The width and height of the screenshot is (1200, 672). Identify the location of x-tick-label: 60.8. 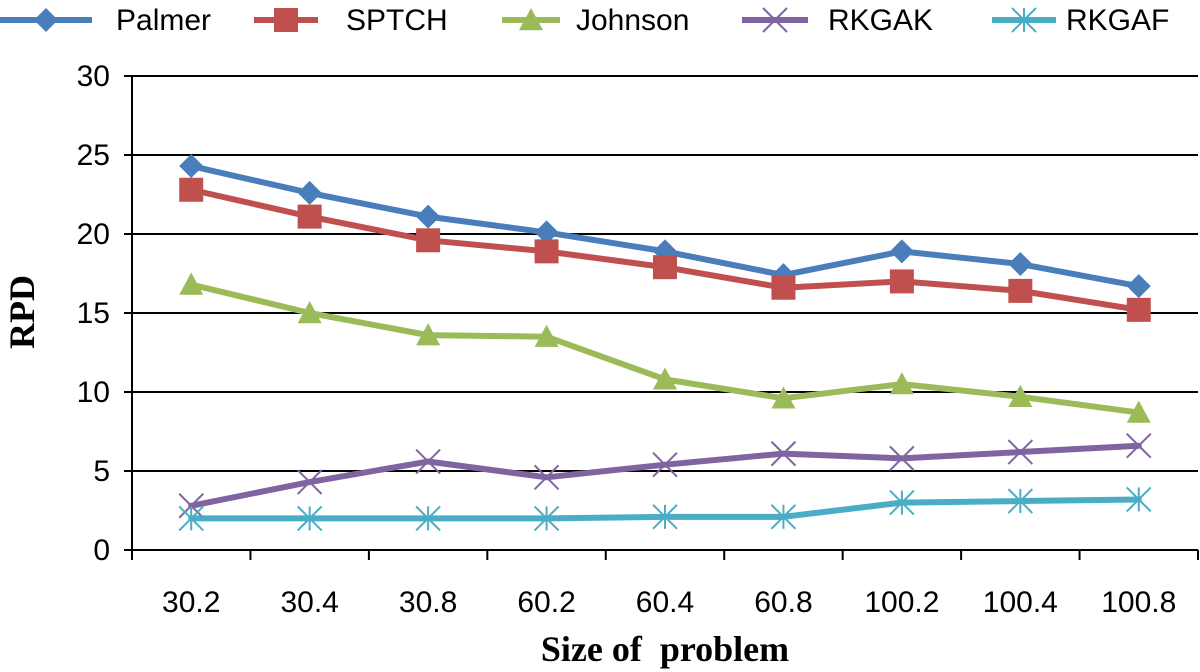
(783, 602).